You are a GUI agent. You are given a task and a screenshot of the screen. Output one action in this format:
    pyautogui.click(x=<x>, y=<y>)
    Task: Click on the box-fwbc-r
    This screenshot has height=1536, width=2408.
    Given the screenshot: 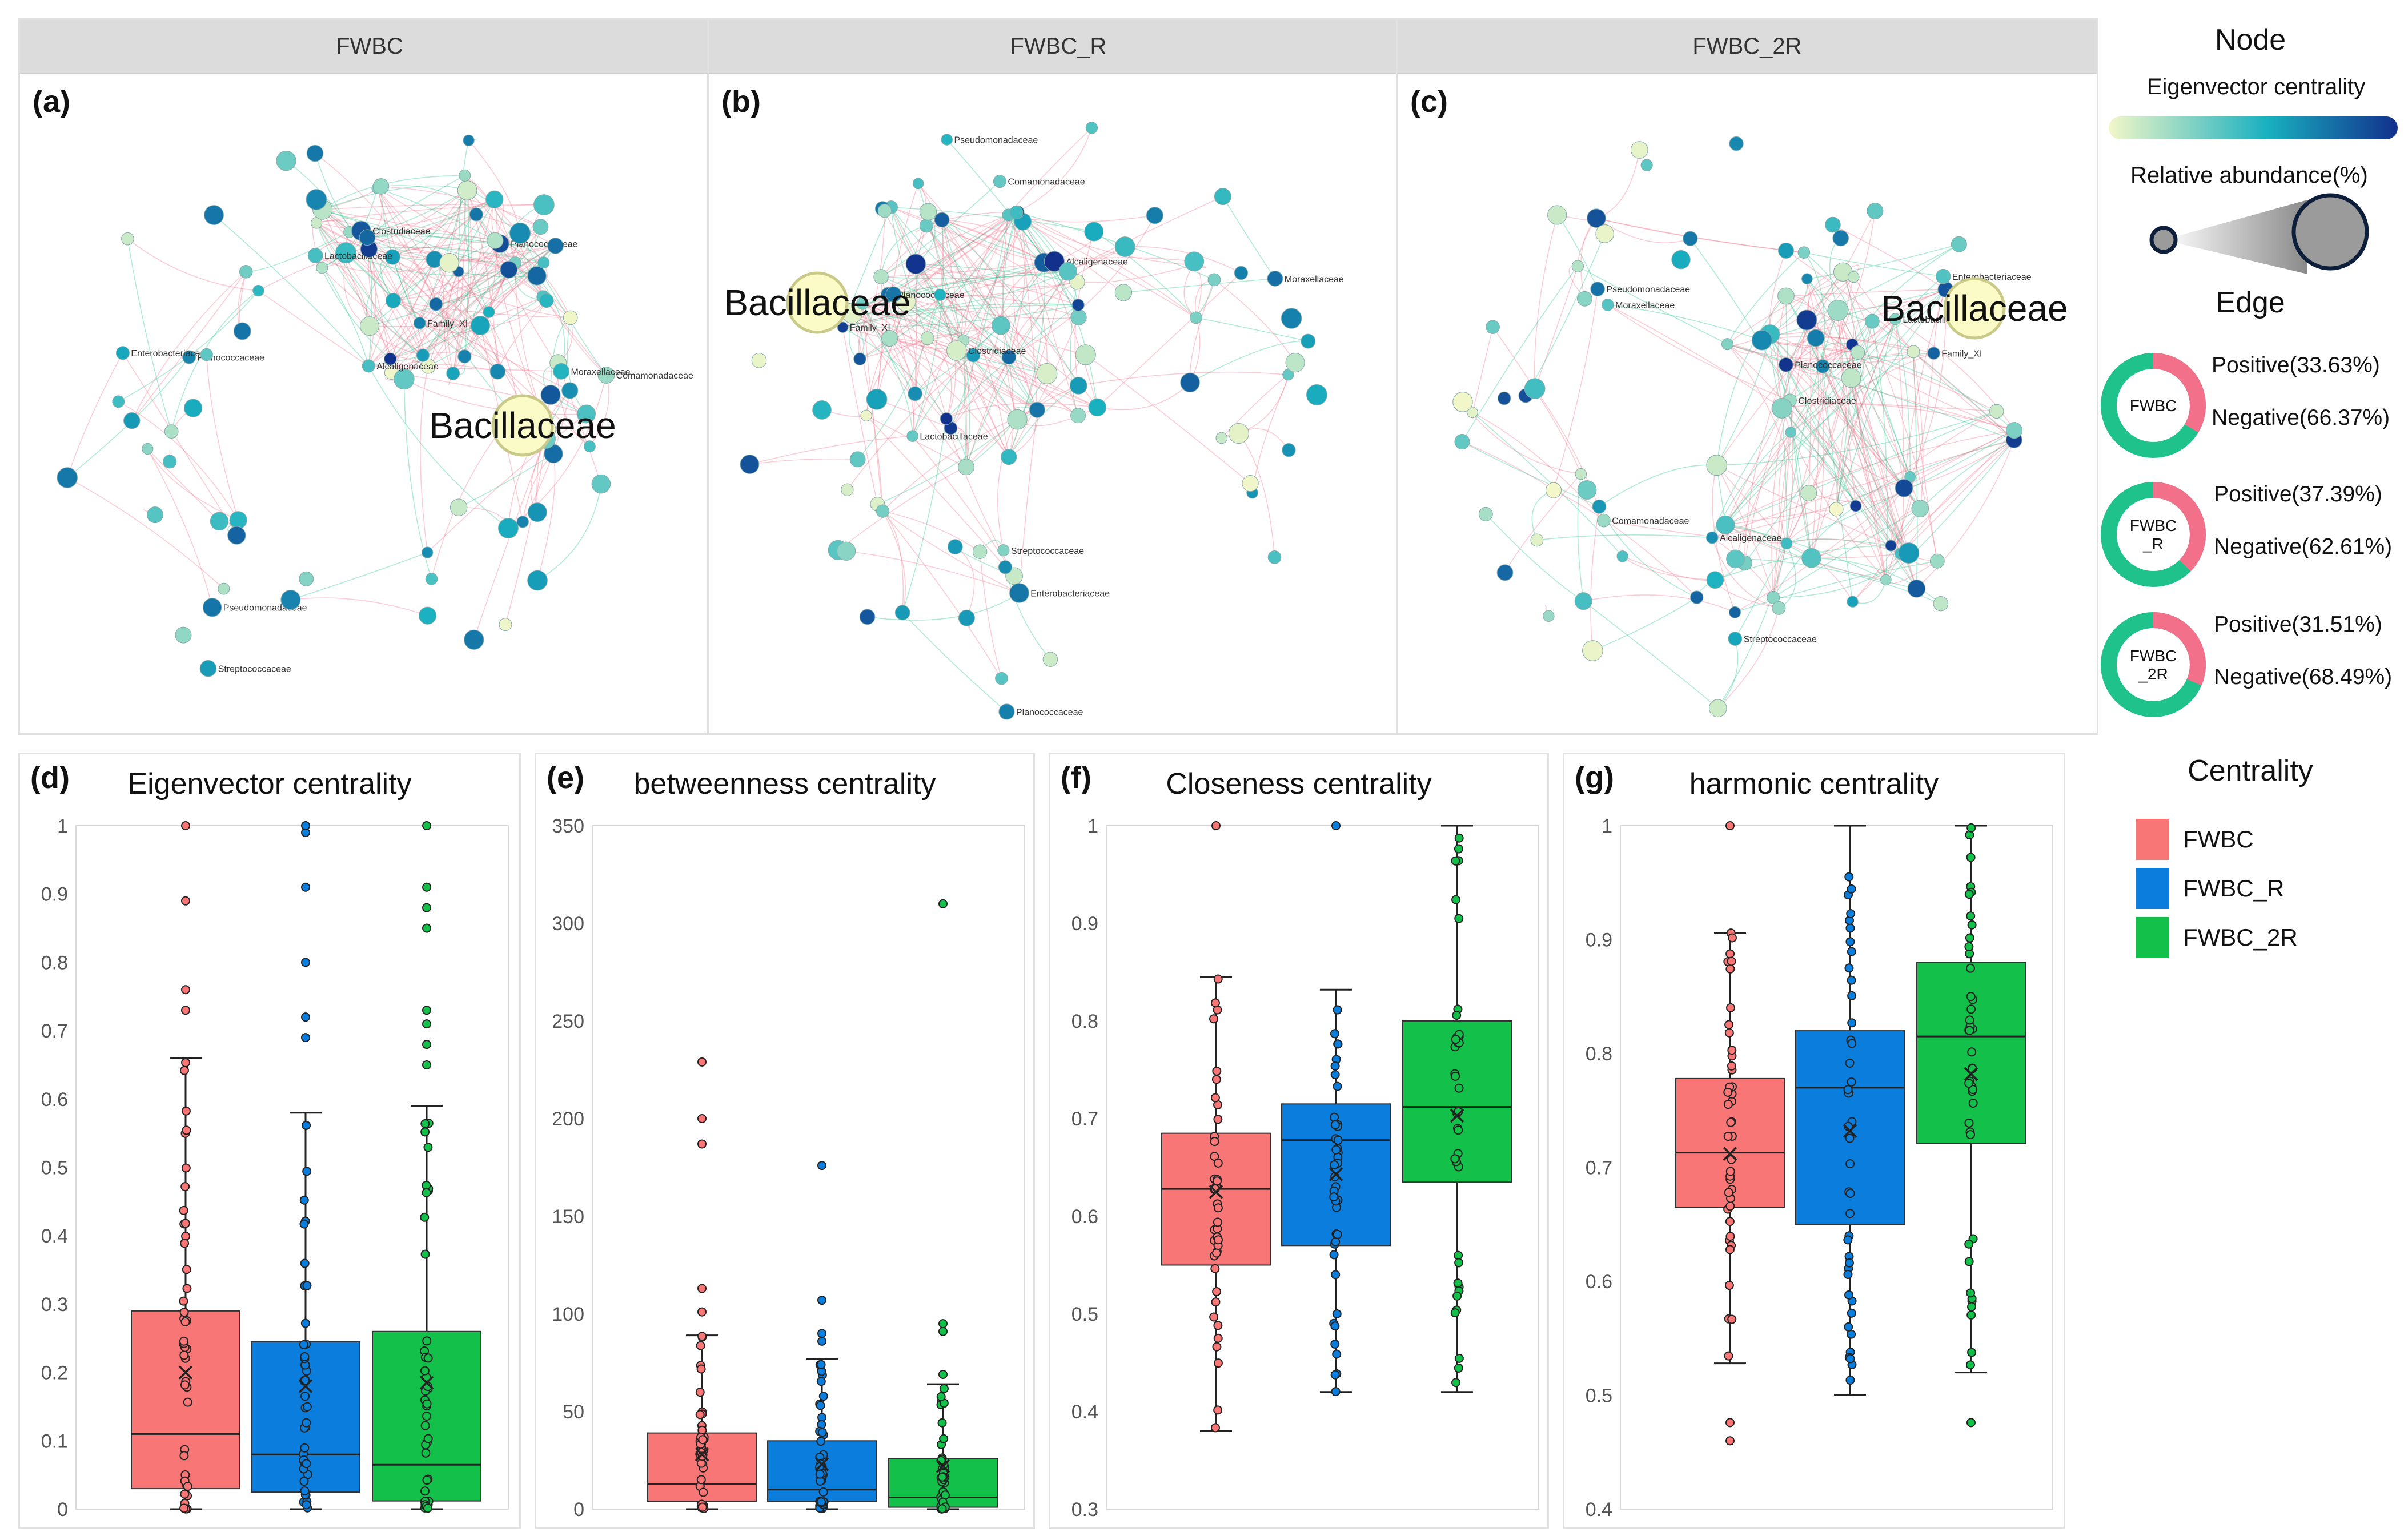 What is the action you would take?
    pyautogui.click(x=305, y=1167)
    